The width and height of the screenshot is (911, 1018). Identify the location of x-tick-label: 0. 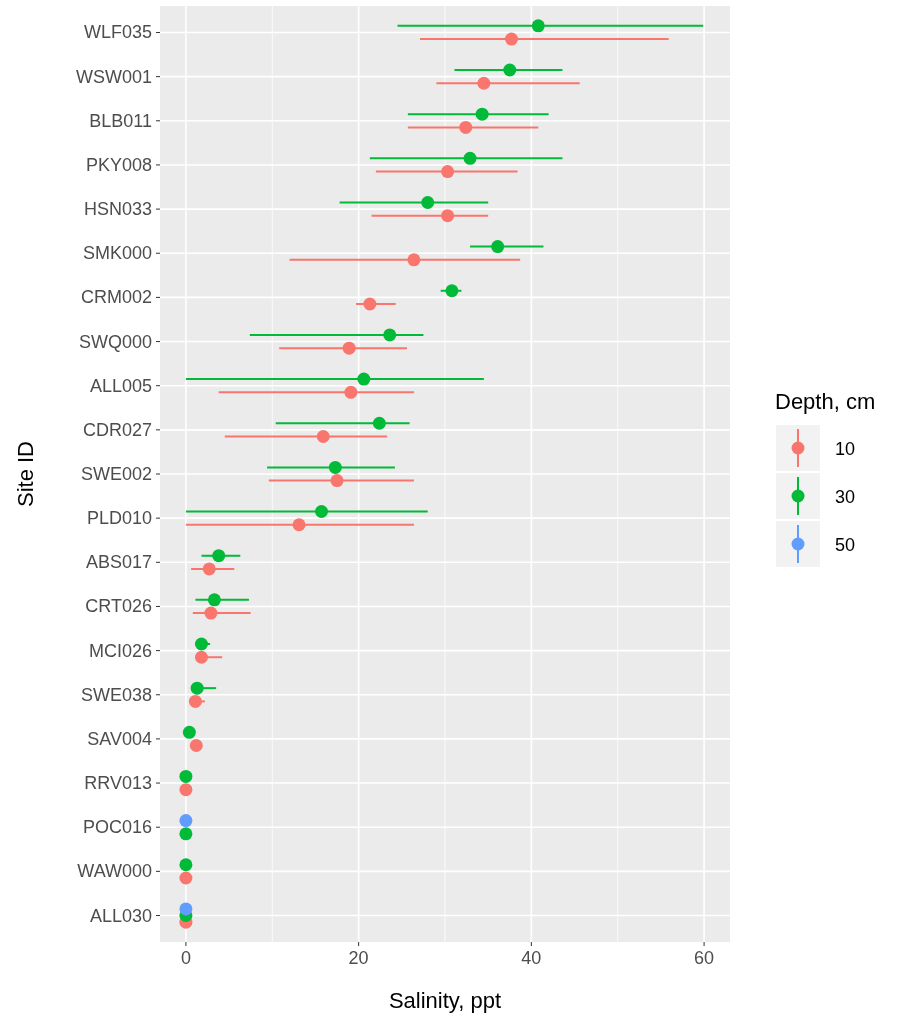
(185, 958).